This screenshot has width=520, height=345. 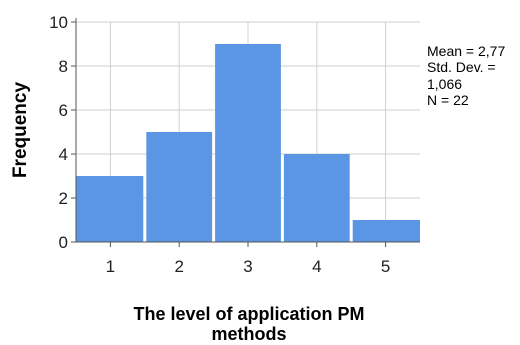 What do you see at coordinates (63, 154) in the screenshot?
I see `y-tick-label: 4` at bounding box center [63, 154].